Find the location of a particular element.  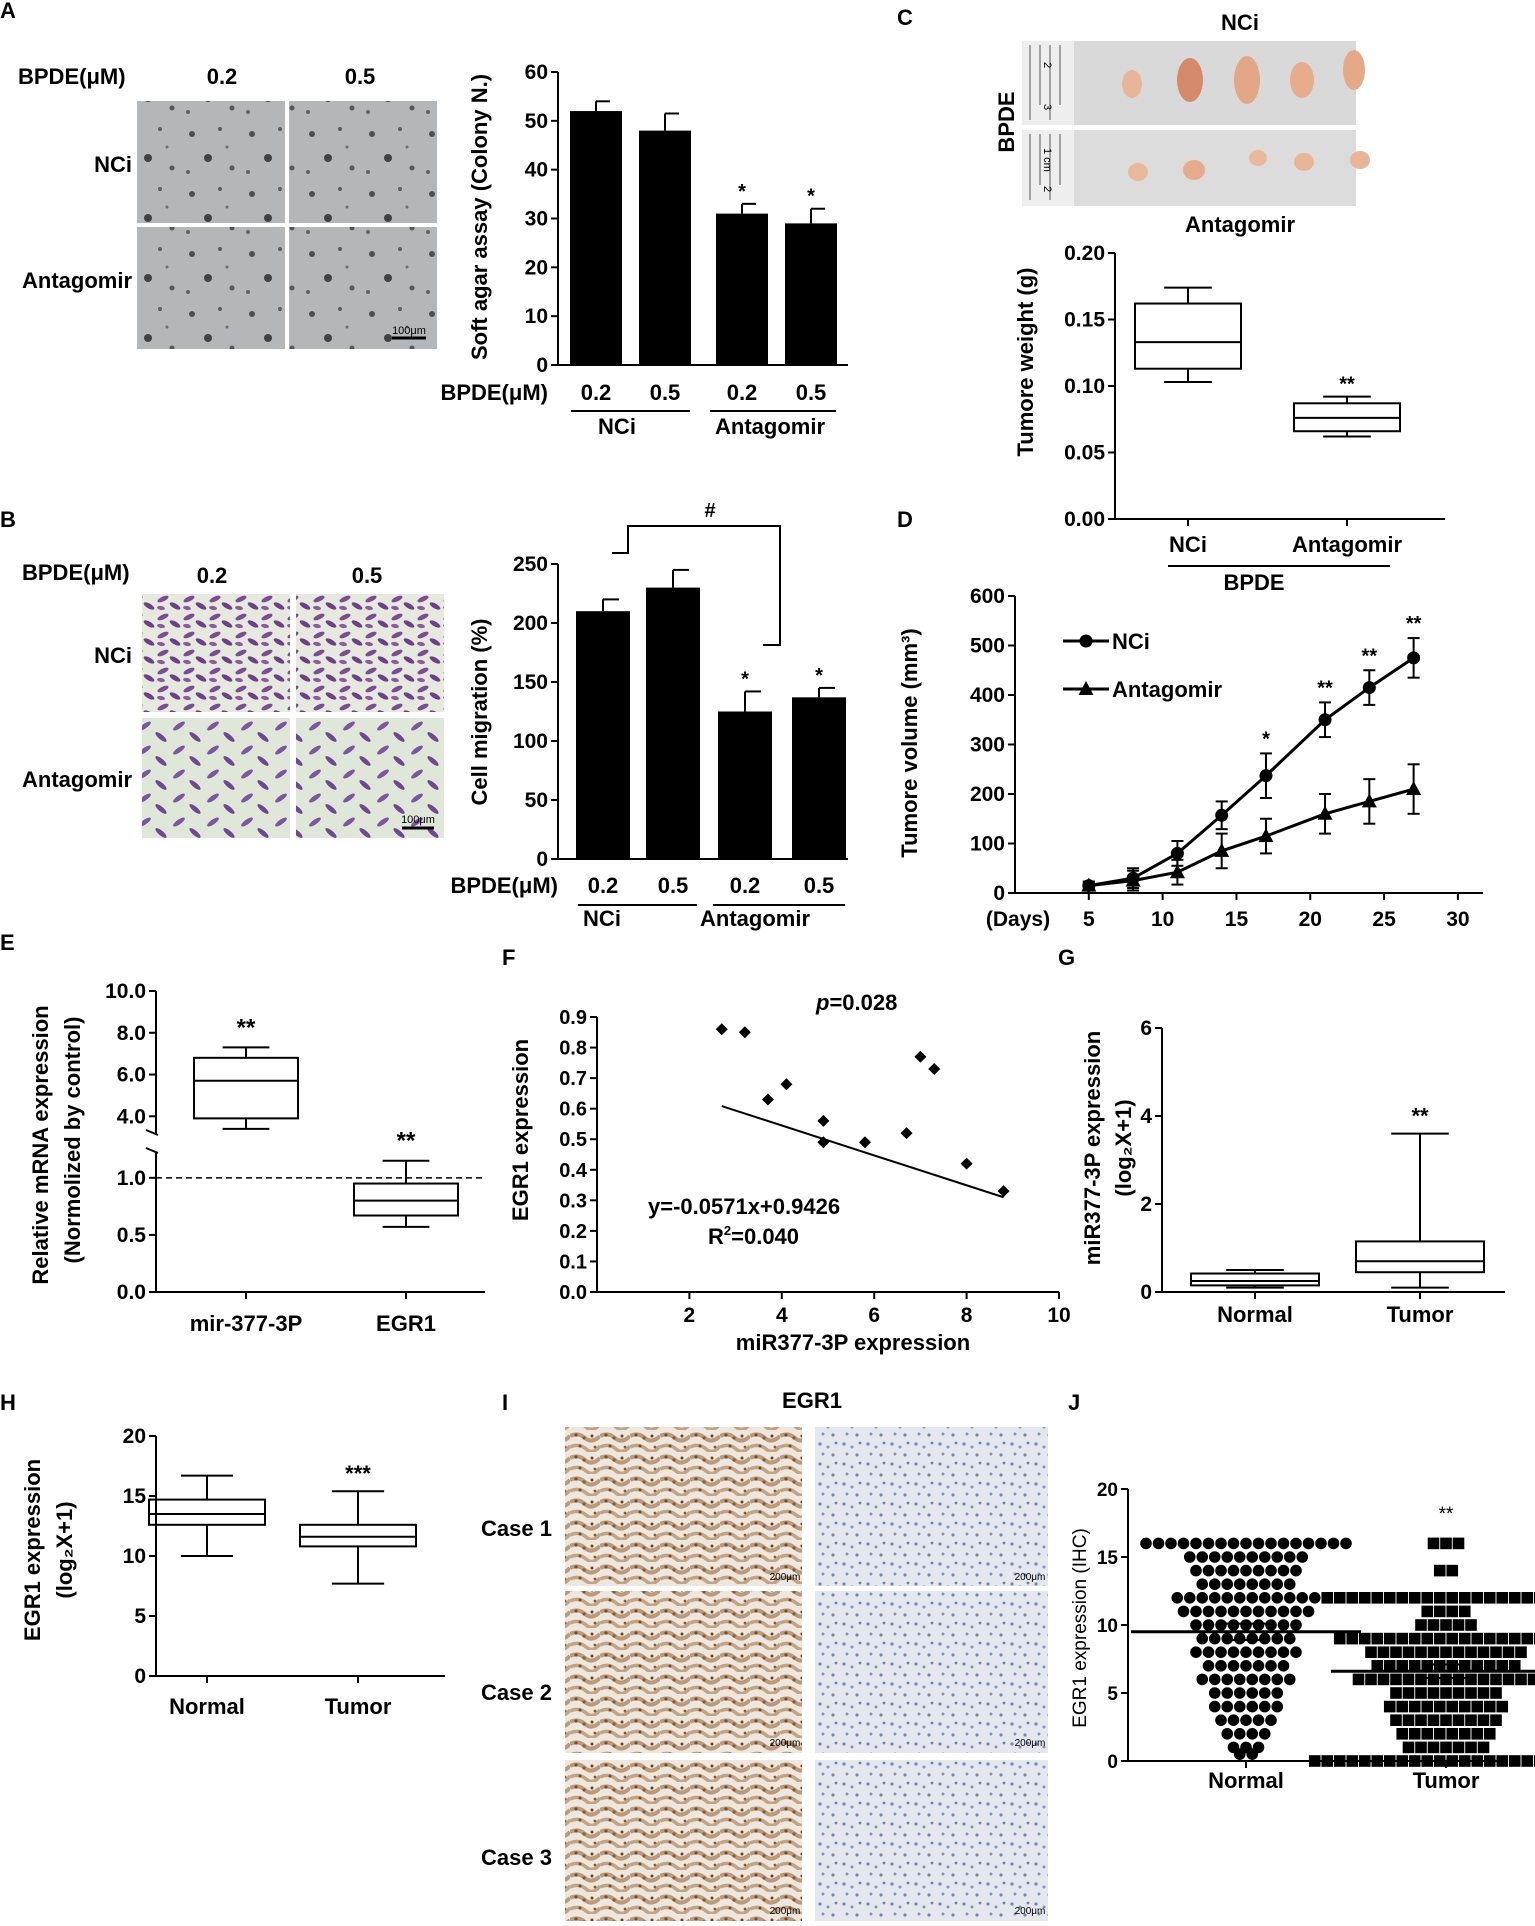

axis-break is located at coordinates (152, 1132).